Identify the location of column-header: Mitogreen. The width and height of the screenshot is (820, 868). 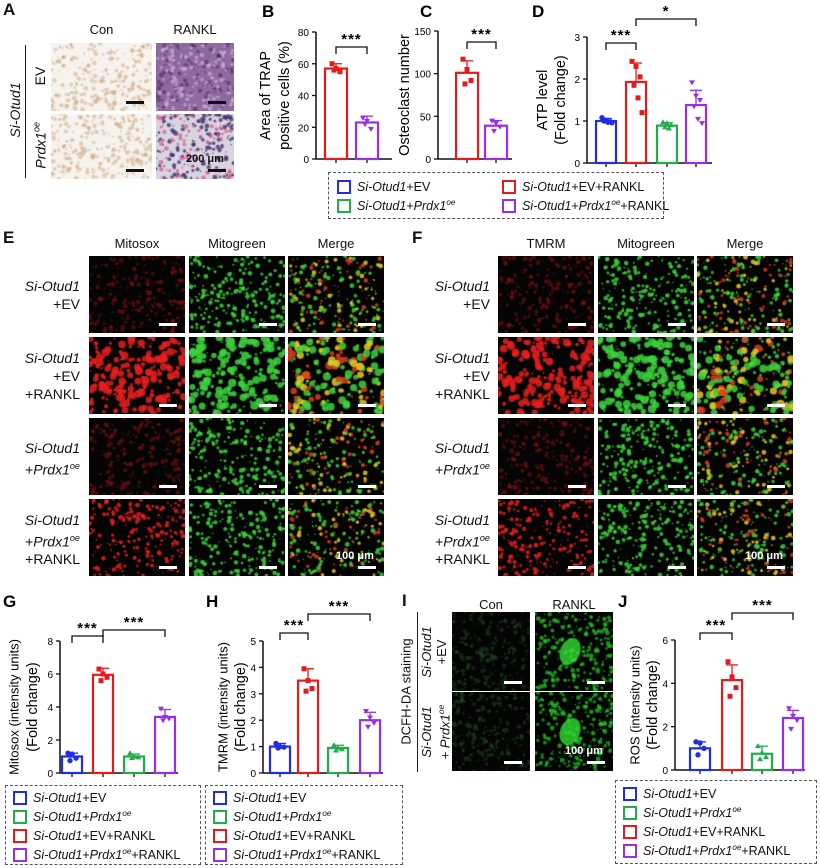
(646, 243).